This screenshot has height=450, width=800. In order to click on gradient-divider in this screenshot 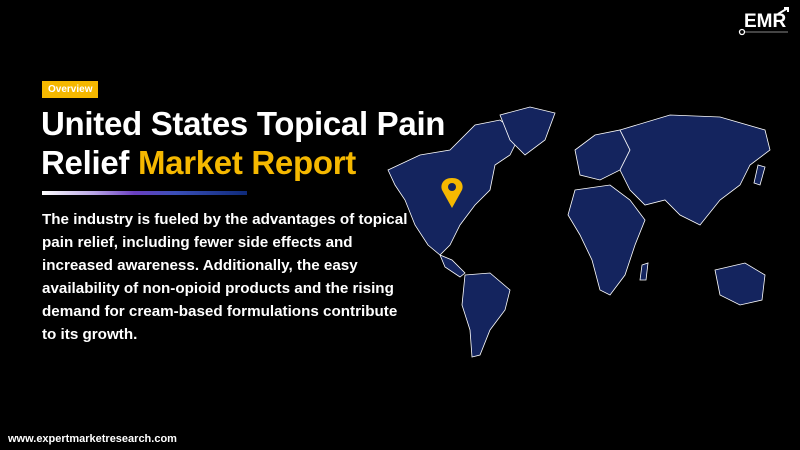, I will do `click(144, 193)`.